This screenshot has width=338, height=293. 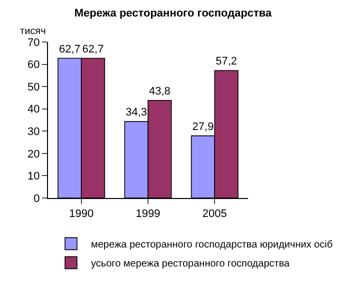 I want to click on x-tick-label: 1990, so click(x=81, y=214).